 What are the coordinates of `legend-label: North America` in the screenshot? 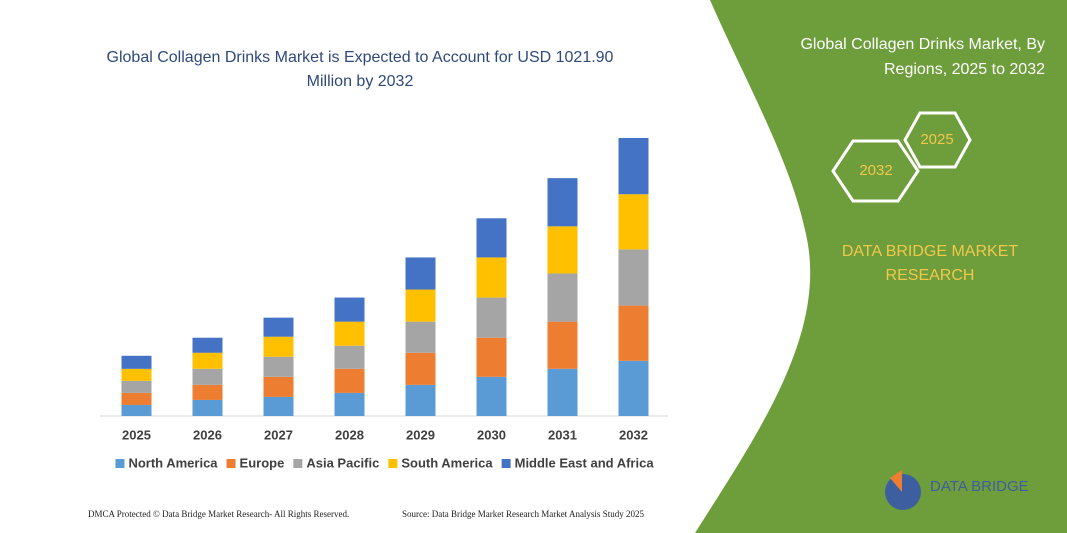 It's located at (173, 462).